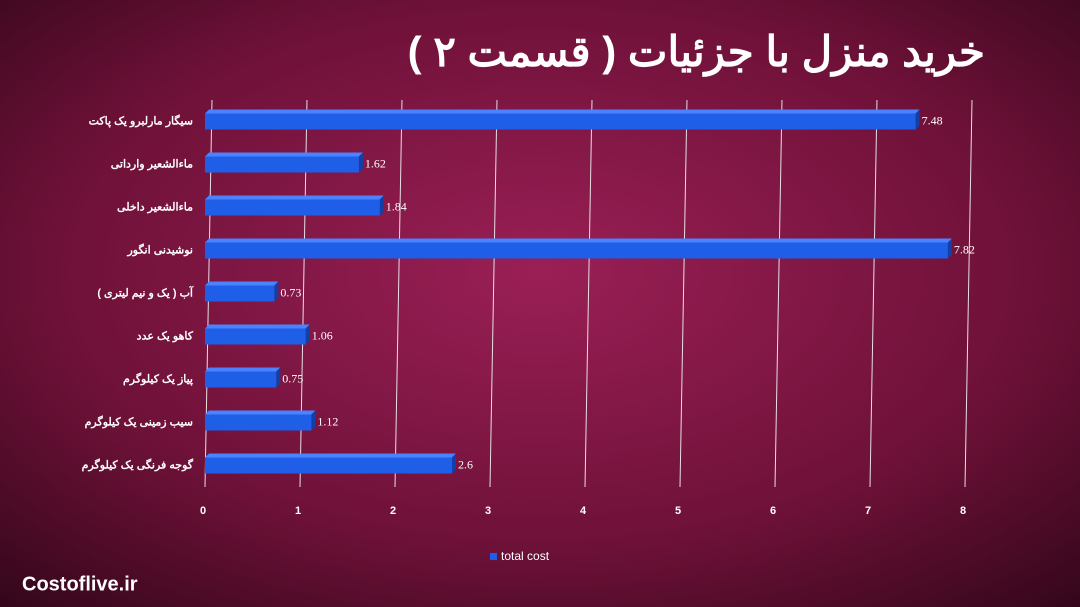 The image size is (1080, 607). I want to click on value-label: 1.06, so click(322, 335).